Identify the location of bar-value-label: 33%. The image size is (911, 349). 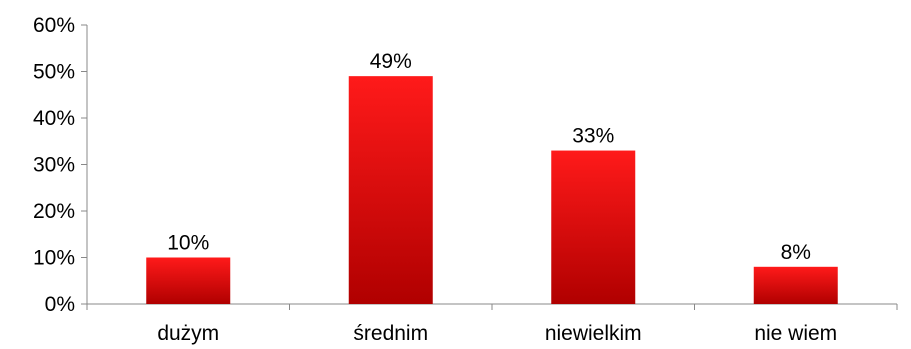
(593, 136).